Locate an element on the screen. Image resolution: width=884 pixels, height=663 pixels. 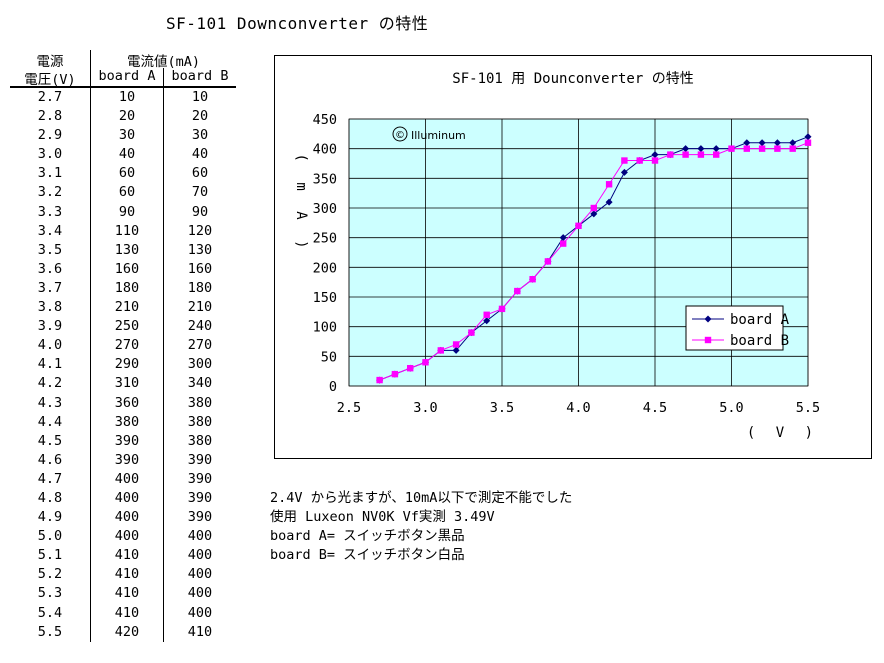
copyright-symbol: © is located at coordinates (400, 135).